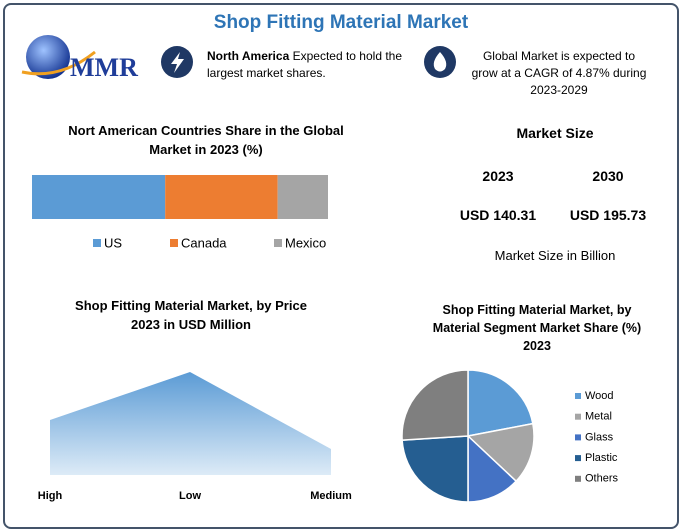  Describe the element at coordinates (50, 496) in the screenshot. I see `x-tick-label: High` at that location.